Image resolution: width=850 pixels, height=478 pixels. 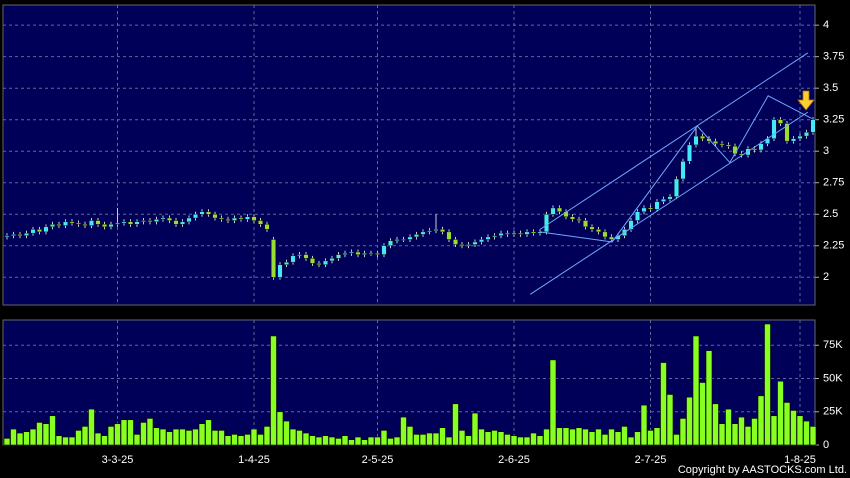 I want to click on x-tick-label: 1-8-25, so click(x=800, y=460).